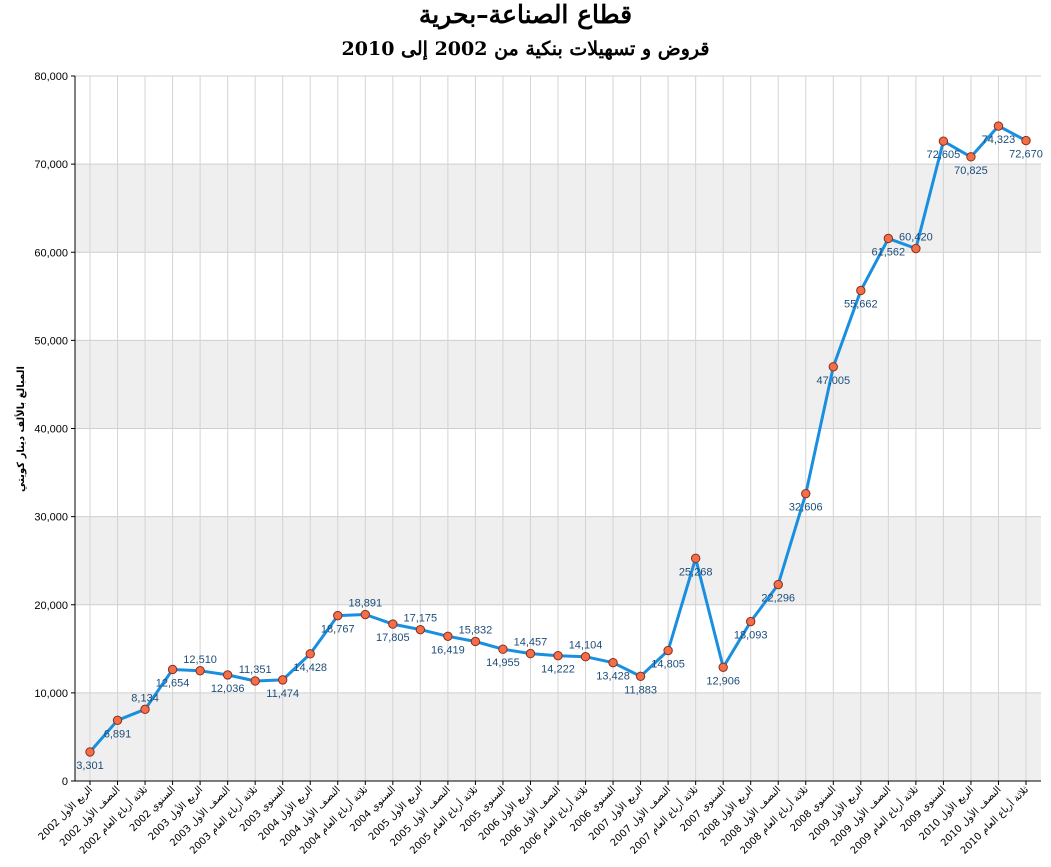  What do you see at coordinates (778, 599) in the screenshot?
I see `data-label: 22,296` at bounding box center [778, 599].